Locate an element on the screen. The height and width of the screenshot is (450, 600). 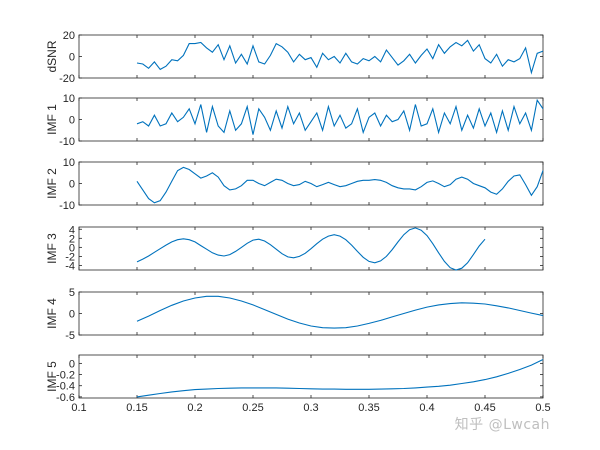
subplot-1: -20 0 20 dSNR is located at coordinates (294, 57).